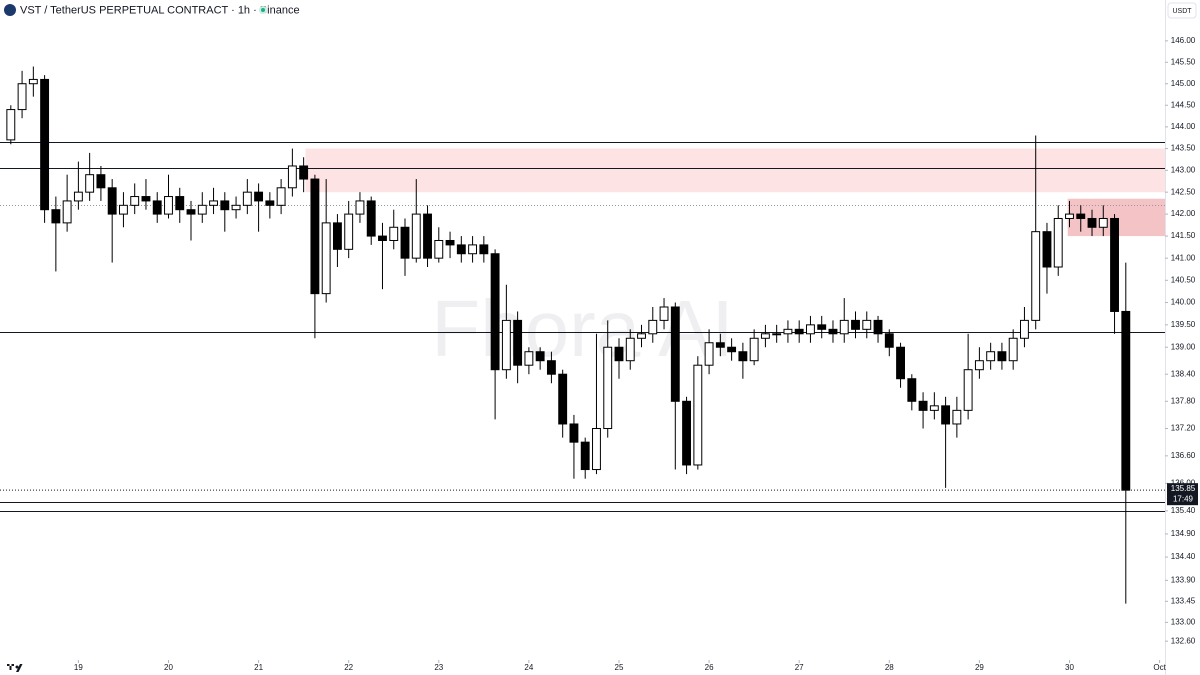 Image resolution: width=1200 pixels, height=675 pixels. Describe the element at coordinates (1183, 126) in the screenshot. I see `y-tick-label: 144.00` at that location.